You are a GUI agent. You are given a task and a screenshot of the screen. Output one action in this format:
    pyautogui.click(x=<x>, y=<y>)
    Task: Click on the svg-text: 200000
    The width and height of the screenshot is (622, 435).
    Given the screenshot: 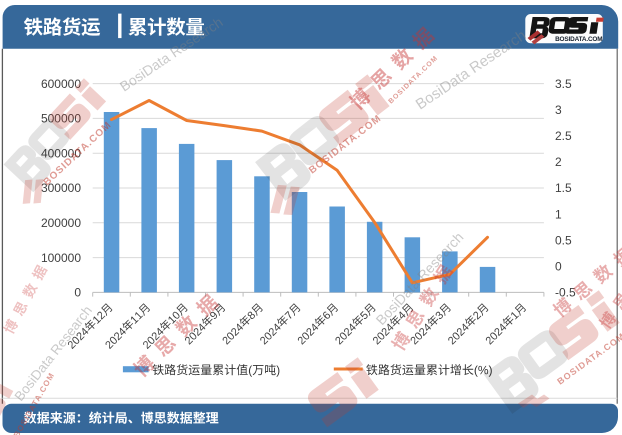 What is the action you would take?
    pyautogui.click(x=61, y=223)
    